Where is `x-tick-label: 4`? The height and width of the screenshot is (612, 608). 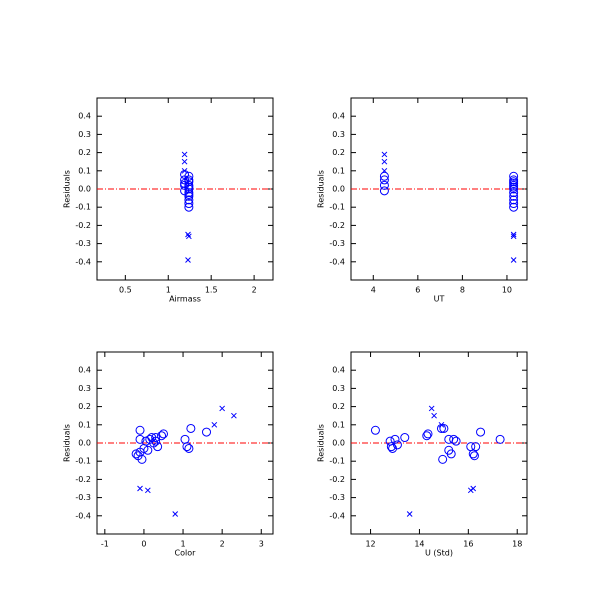 x-tick-label: 4 is located at coordinates (373, 290).